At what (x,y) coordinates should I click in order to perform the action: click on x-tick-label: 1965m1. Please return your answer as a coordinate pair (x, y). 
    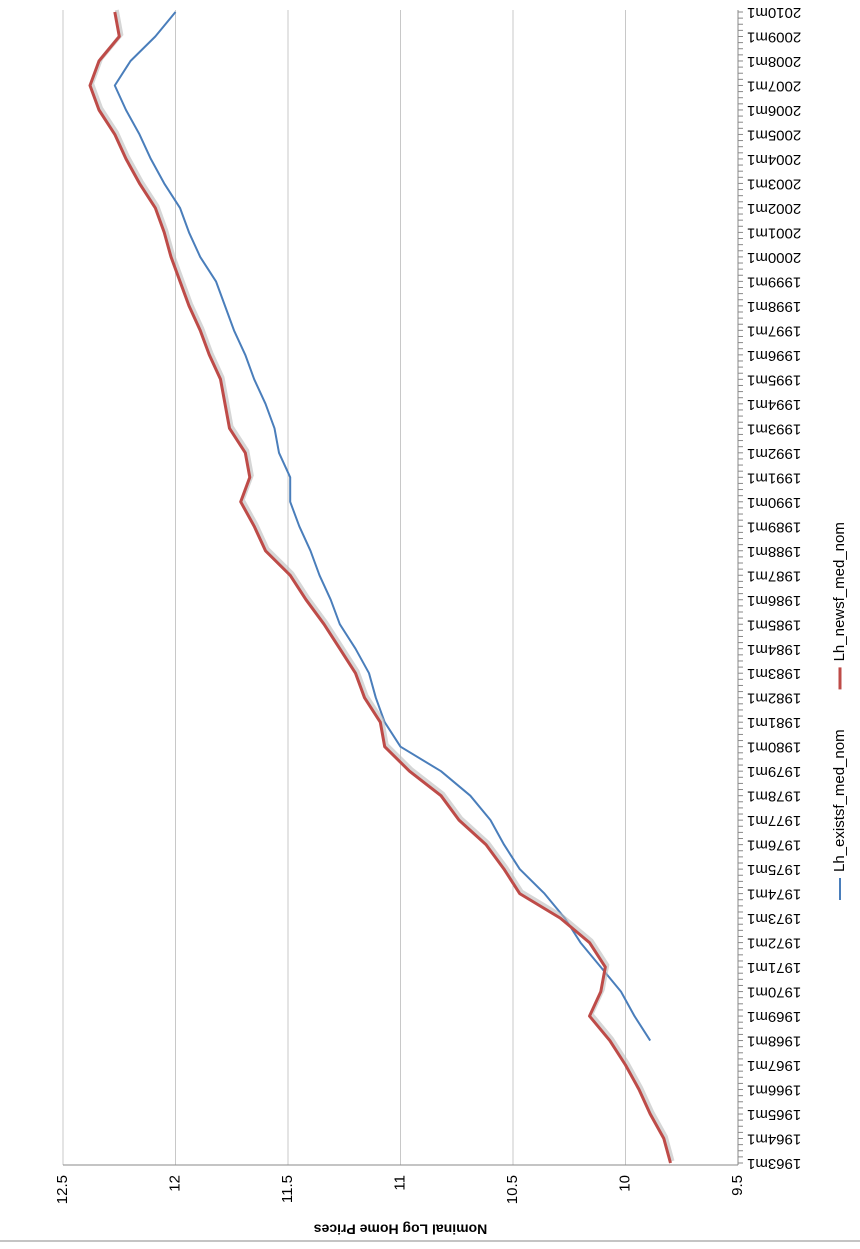
    Looking at the image, I should click on (774, 1114).